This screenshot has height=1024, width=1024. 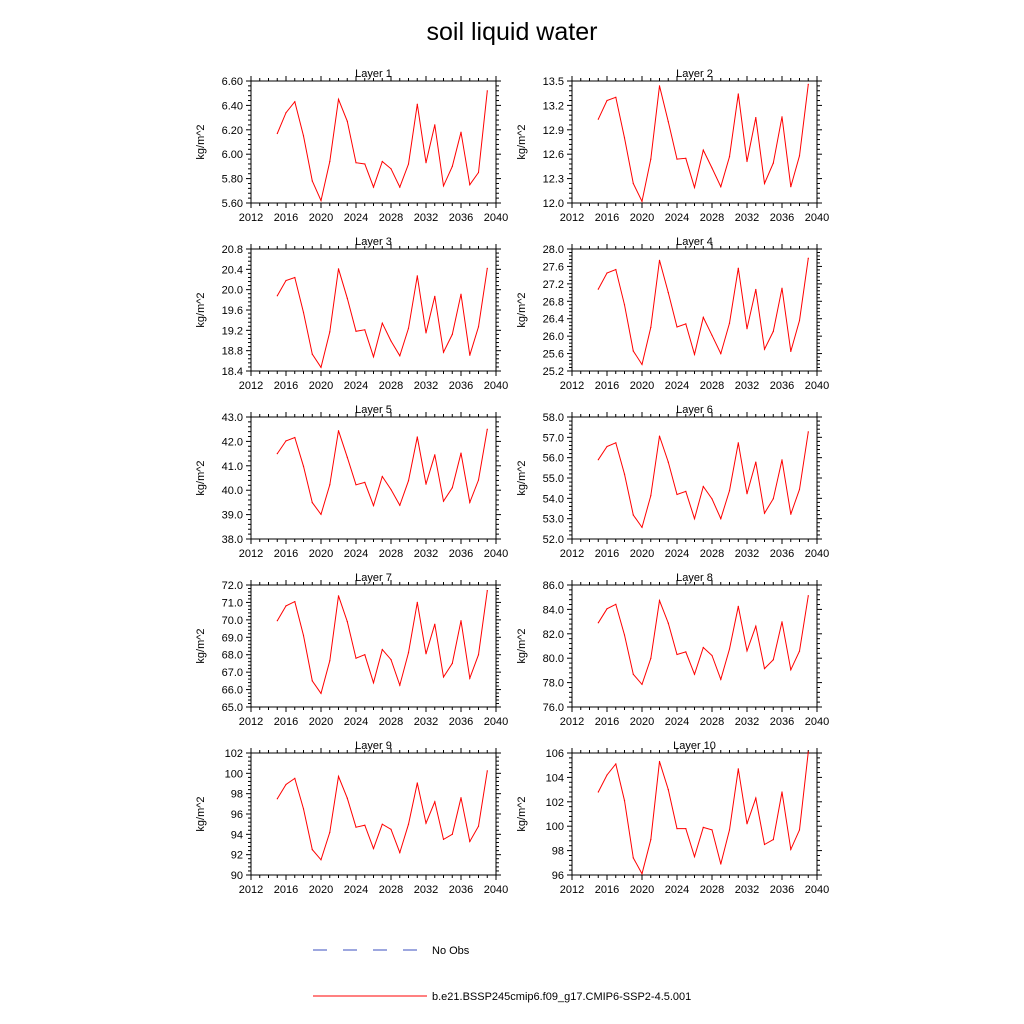 I want to click on panel-title: Layer 4, so click(x=694, y=242).